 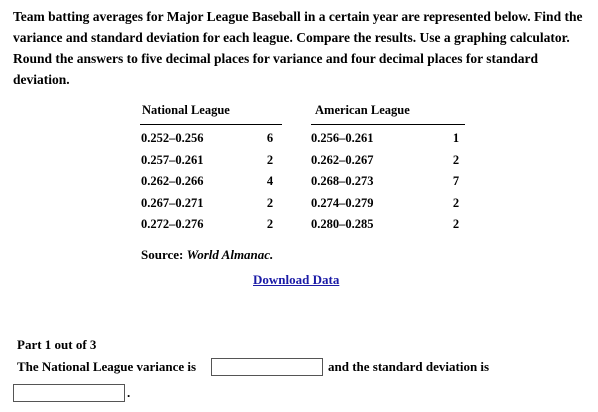 I want to click on national-league-header: National League, so click(x=186, y=110).